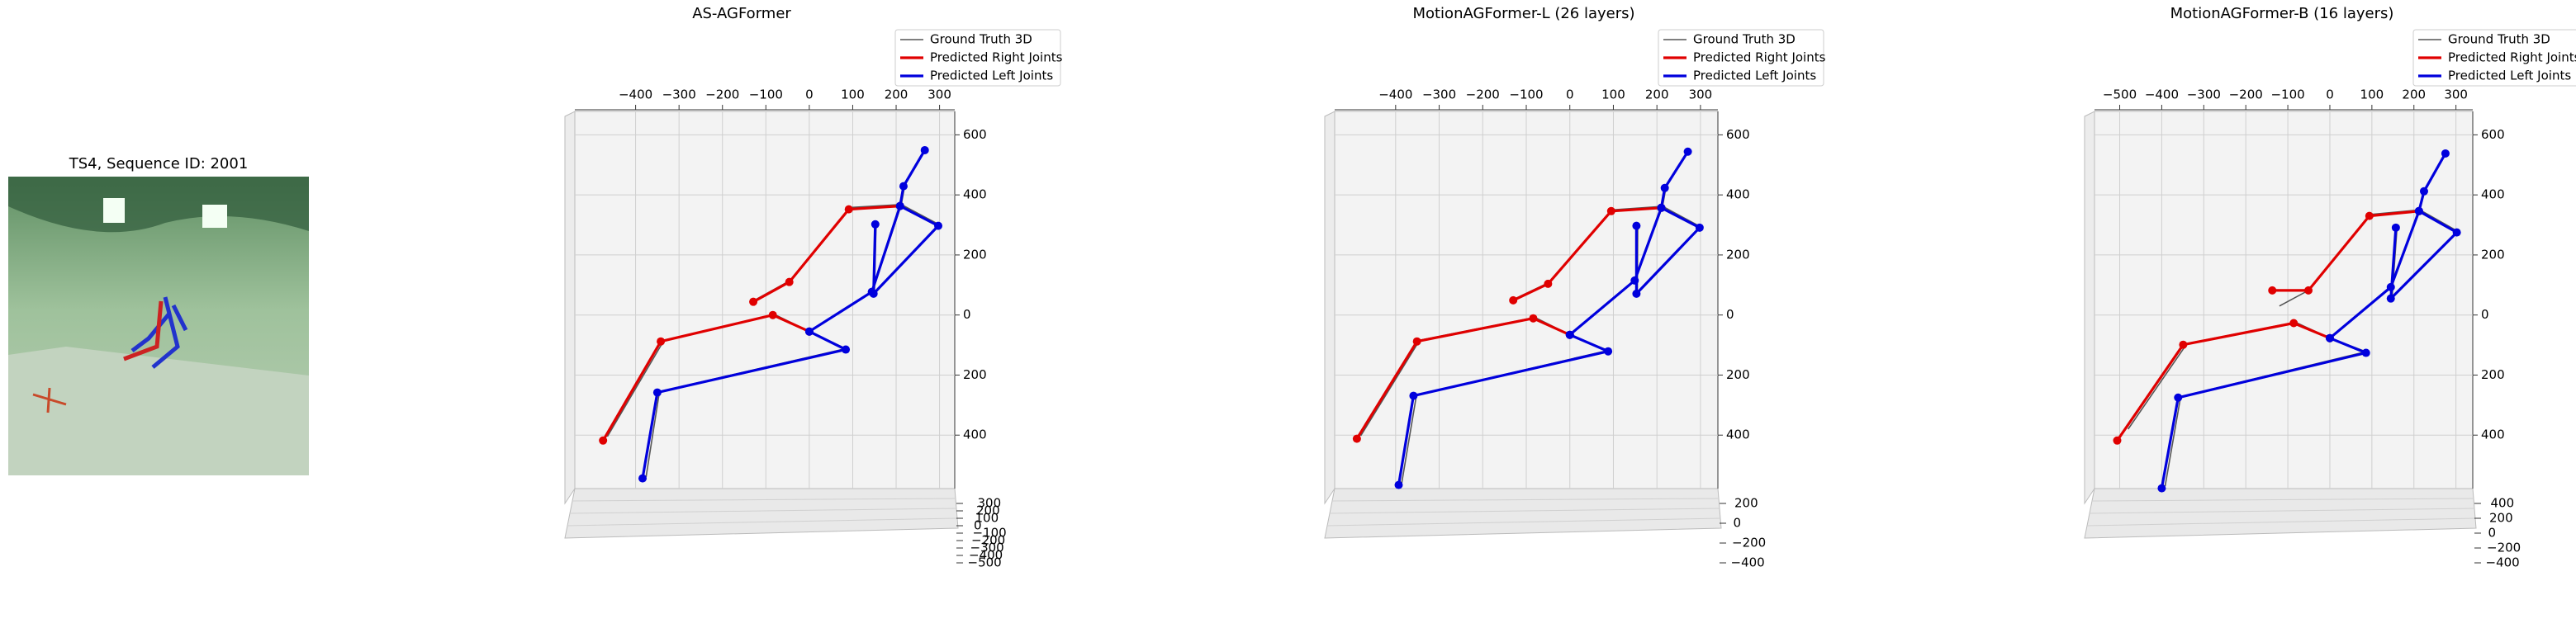  Describe the element at coordinates (990, 503) in the screenshot. I see `z-tick-label: 300` at that location.